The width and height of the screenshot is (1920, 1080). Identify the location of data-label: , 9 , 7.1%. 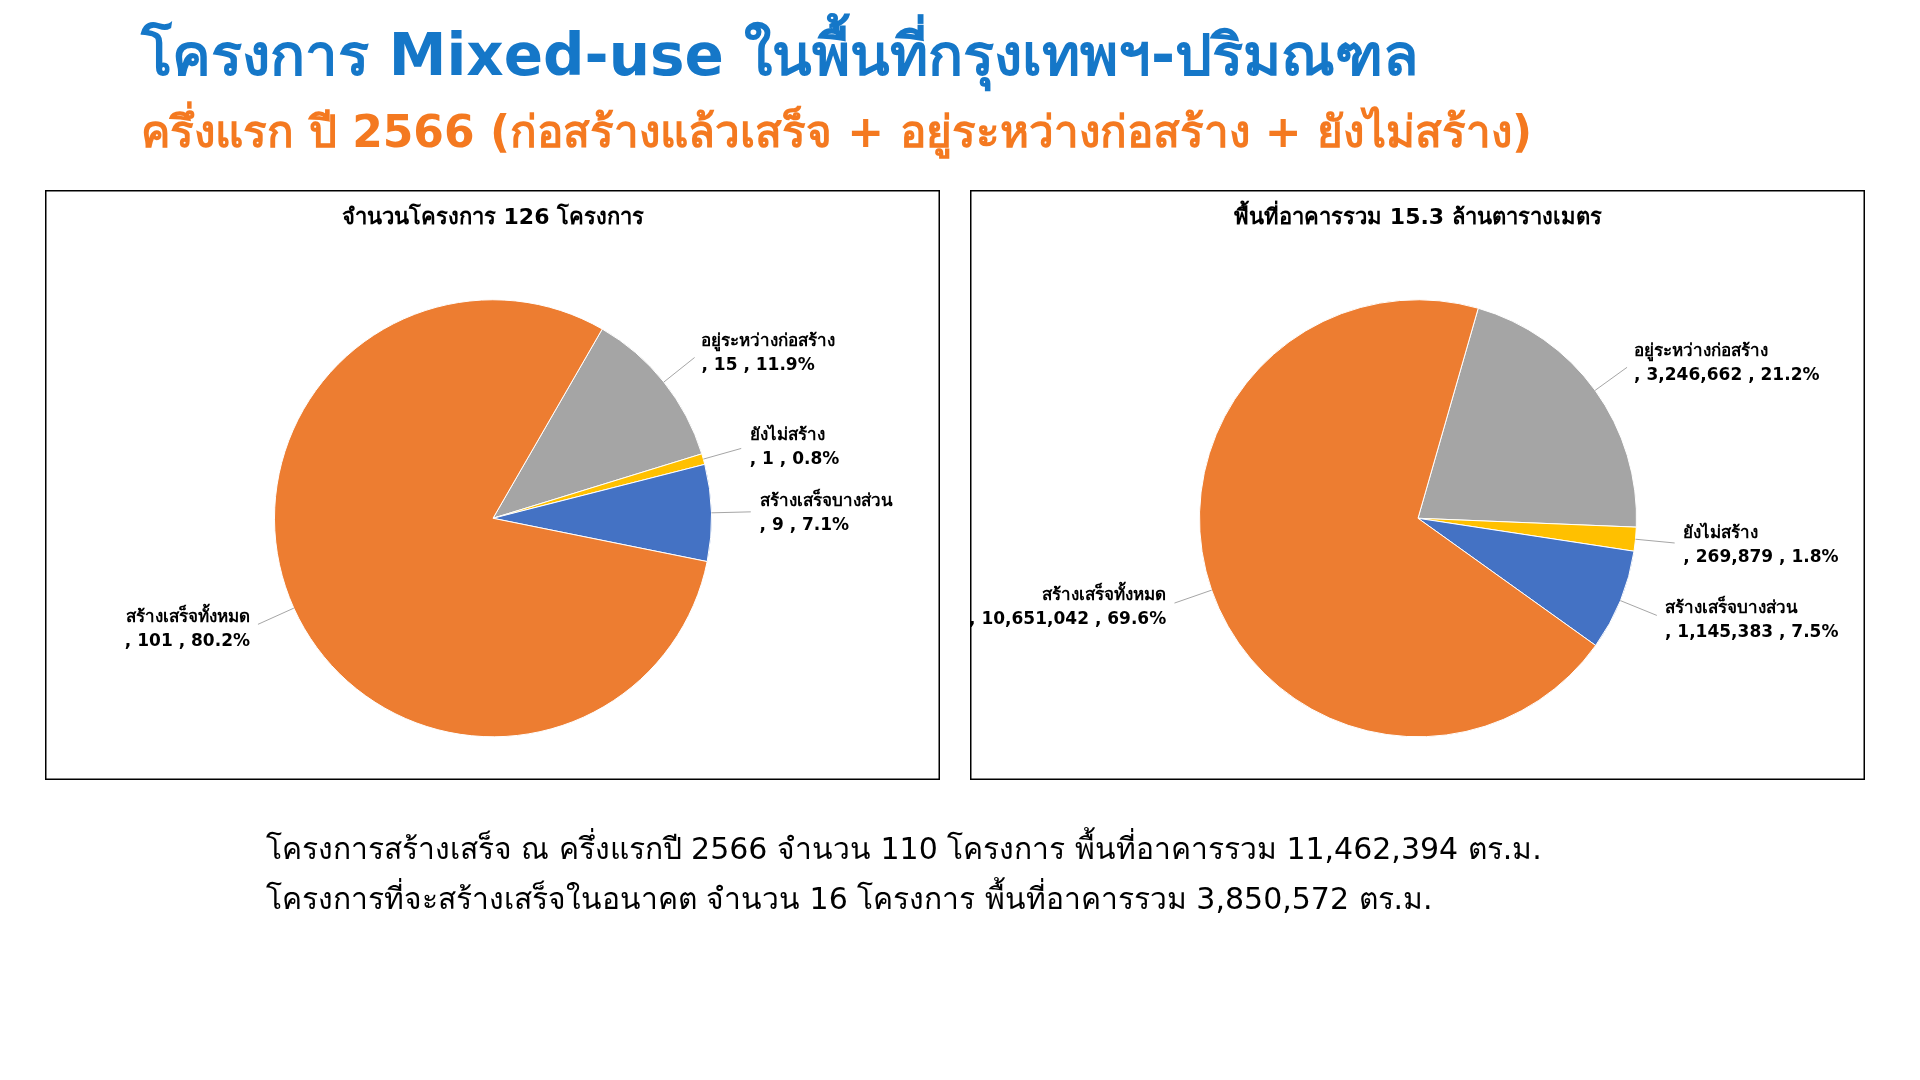
(804, 523).